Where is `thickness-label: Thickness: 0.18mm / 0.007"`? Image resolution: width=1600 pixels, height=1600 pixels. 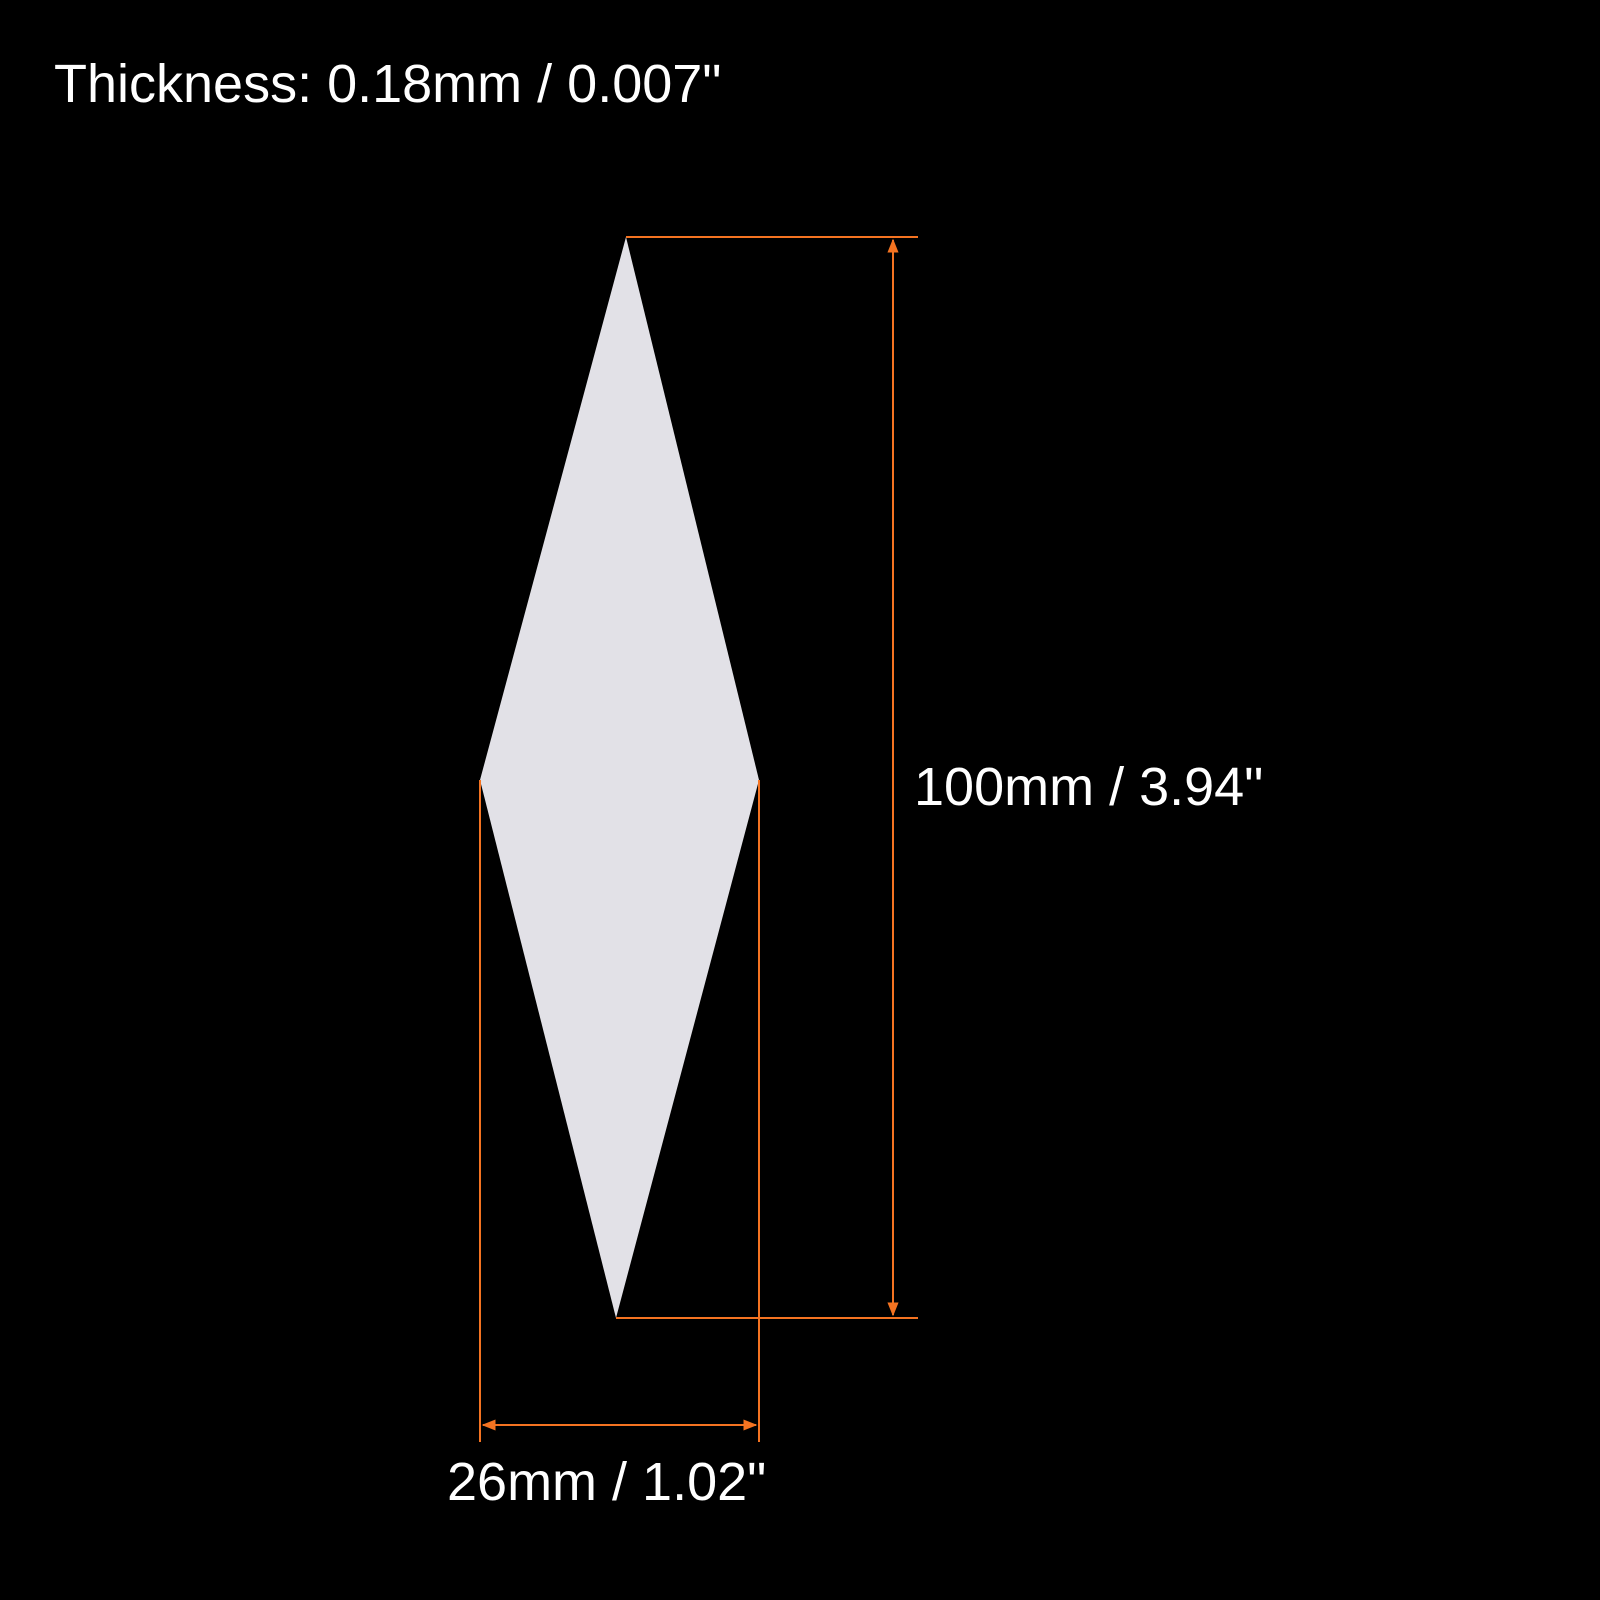
thickness-label: Thickness: 0.18mm / 0.007" is located at coordinates (388, 84).